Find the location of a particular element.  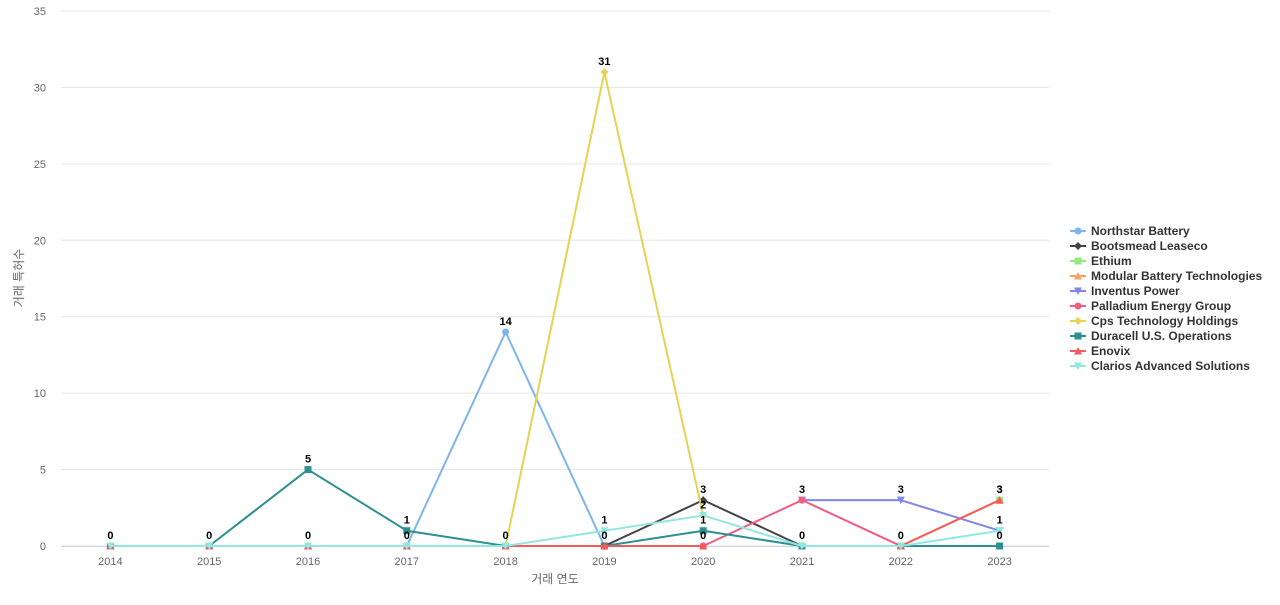

series-line-northstar-battery is located at coordinates (357, 439).